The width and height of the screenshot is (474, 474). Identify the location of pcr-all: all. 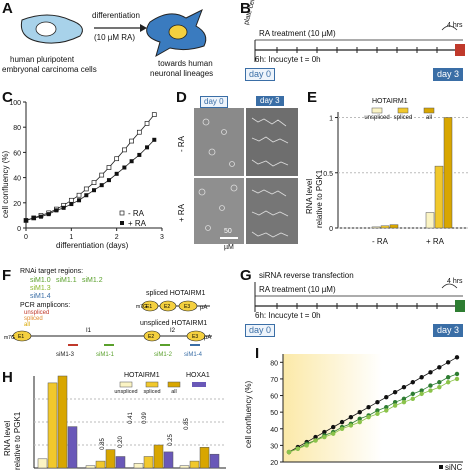
(27, 325).